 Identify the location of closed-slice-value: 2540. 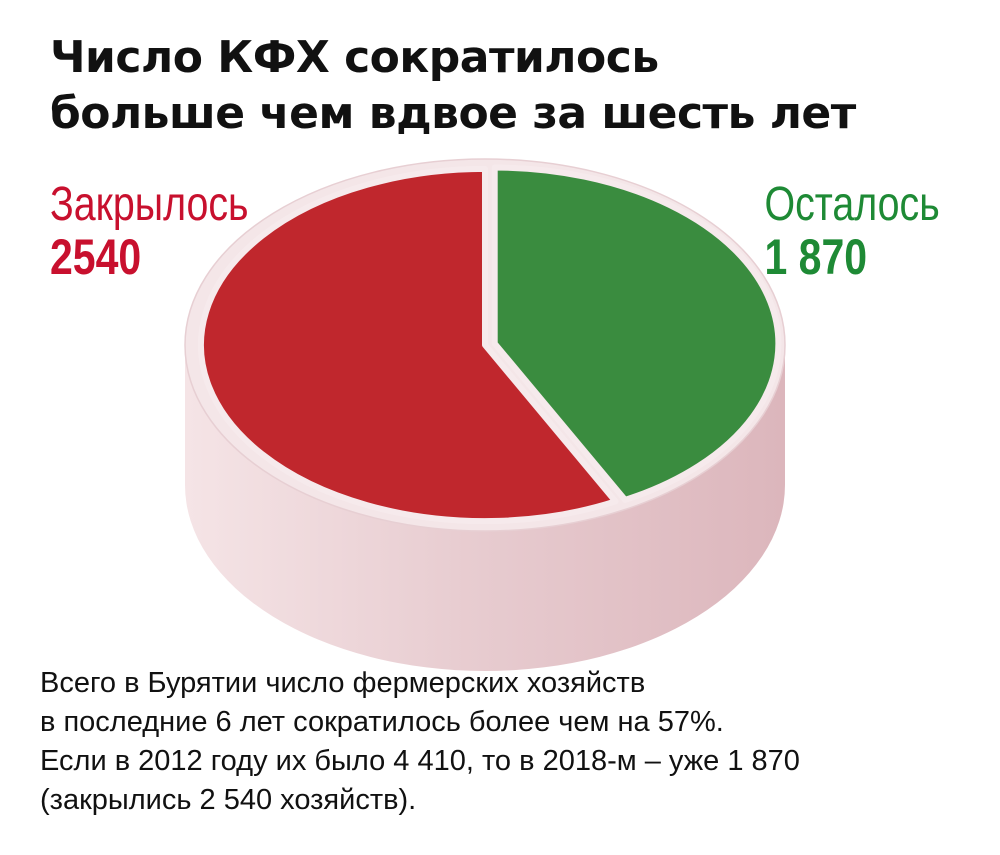
(96, 257).